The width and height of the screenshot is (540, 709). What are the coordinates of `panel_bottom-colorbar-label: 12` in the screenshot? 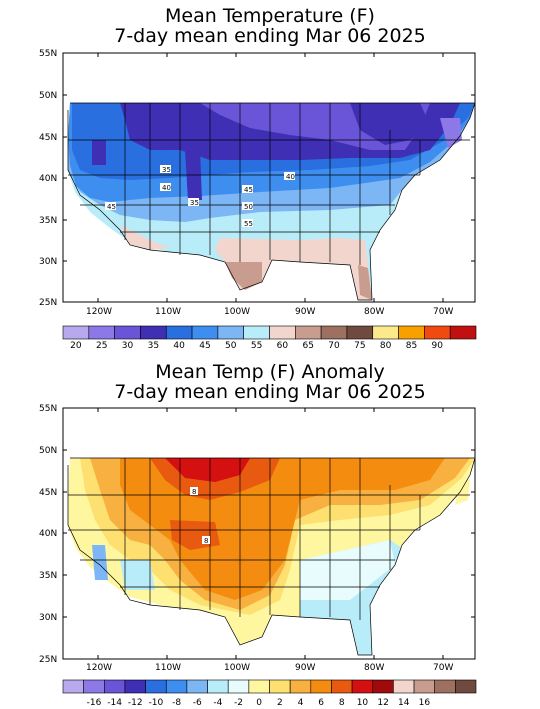 It's located at (382, 703).